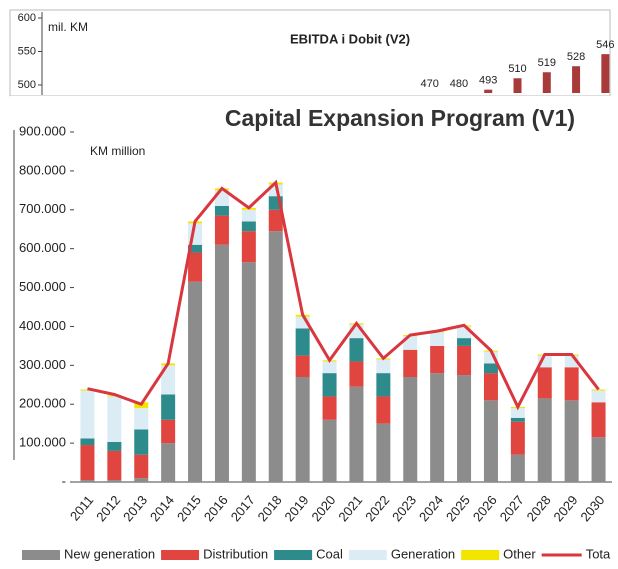  Describe the element at coordinates (329, 553) in the screenshot. I see `legend-label: Coal` at that location.